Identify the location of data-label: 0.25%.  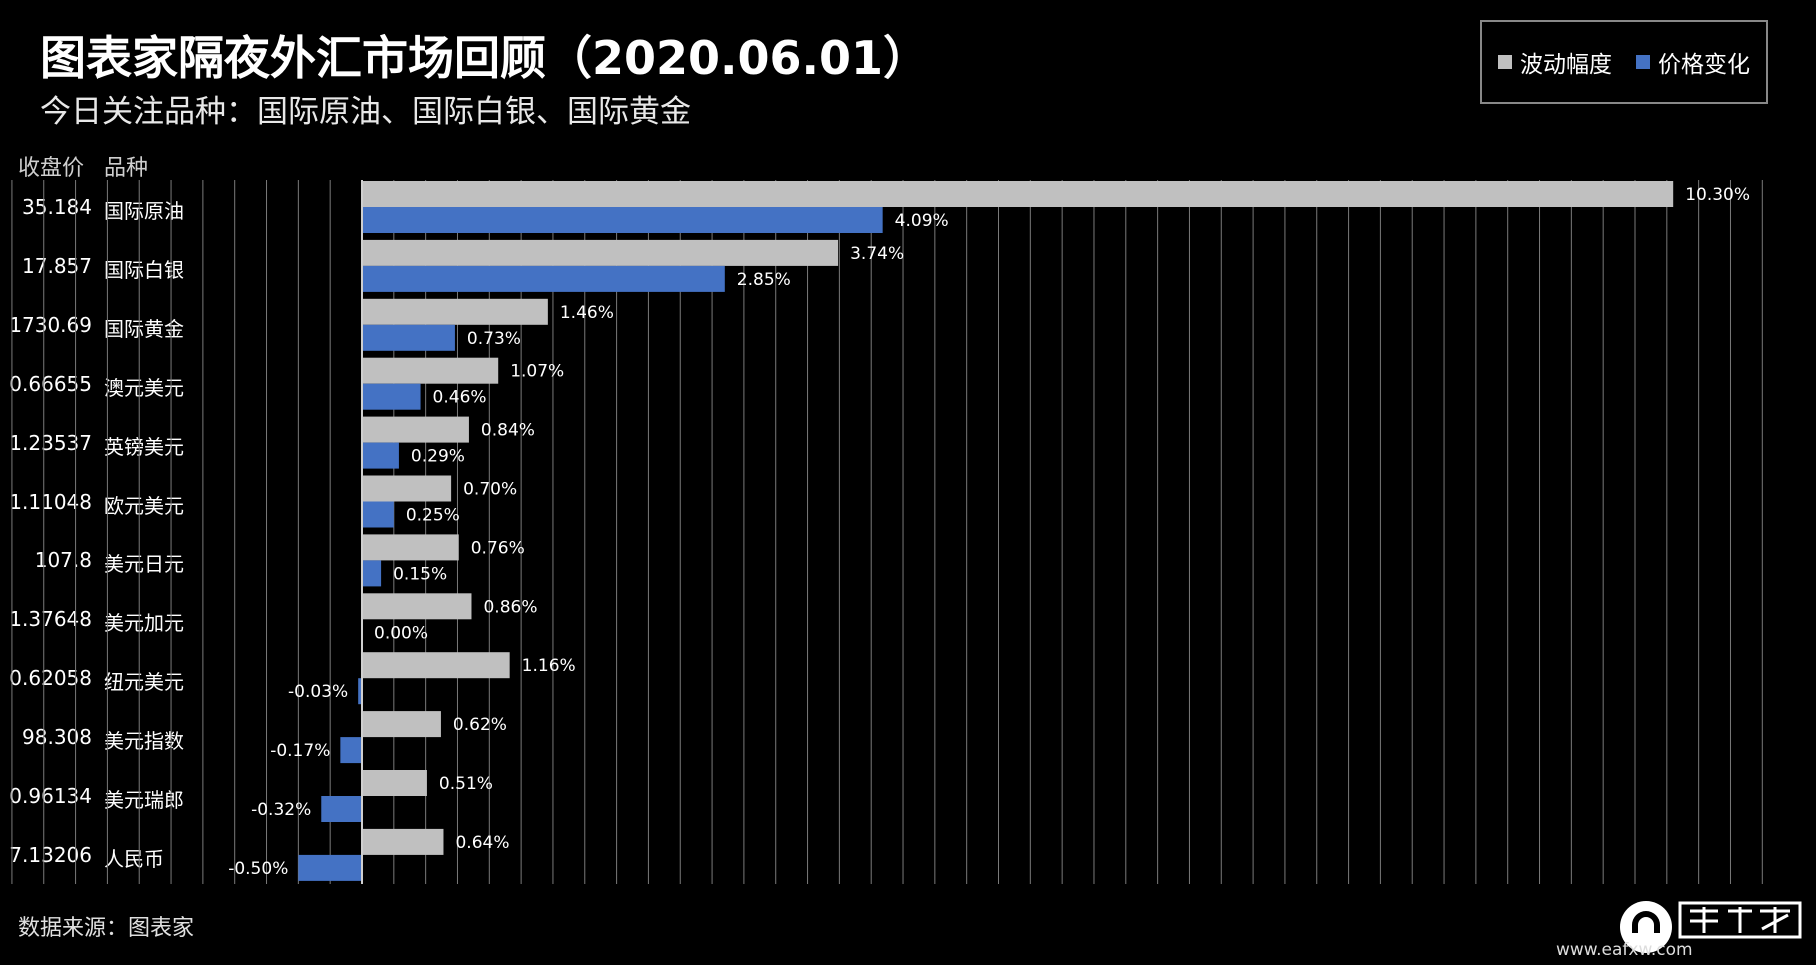
(433, 516).